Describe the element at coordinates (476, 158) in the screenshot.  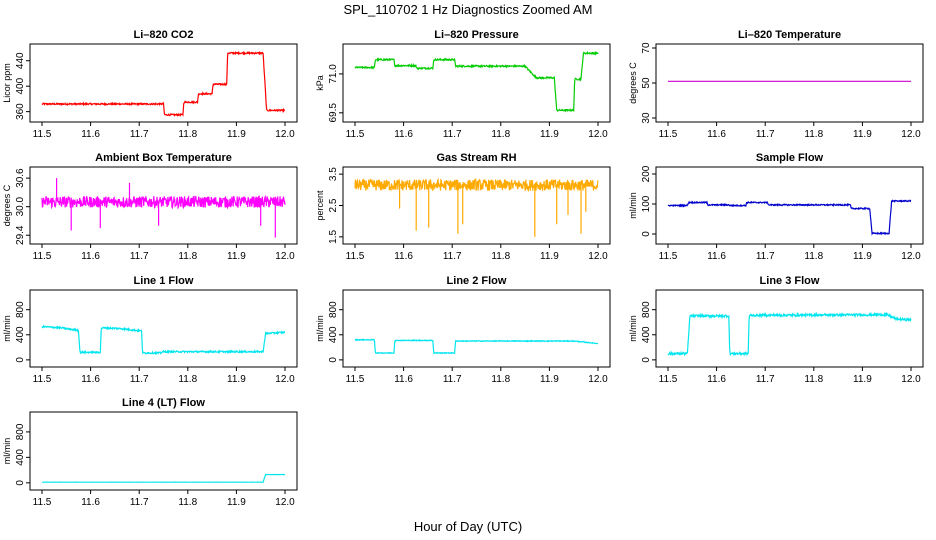
I see `panel-title: Gas Stream RH` at that location.